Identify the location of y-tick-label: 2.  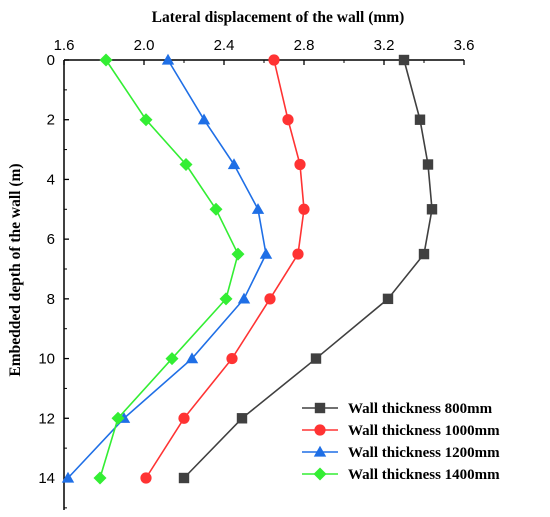
(51, 120).